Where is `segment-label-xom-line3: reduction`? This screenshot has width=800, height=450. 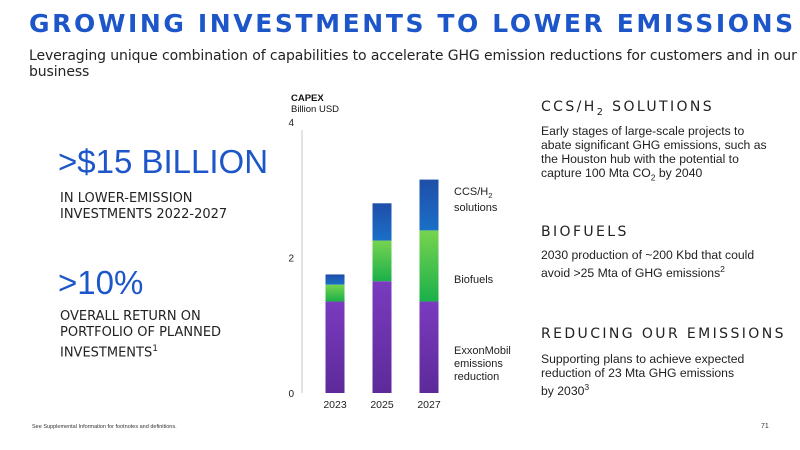 segment-label-xom-line3: reduction is located at coordinates (477, 377).